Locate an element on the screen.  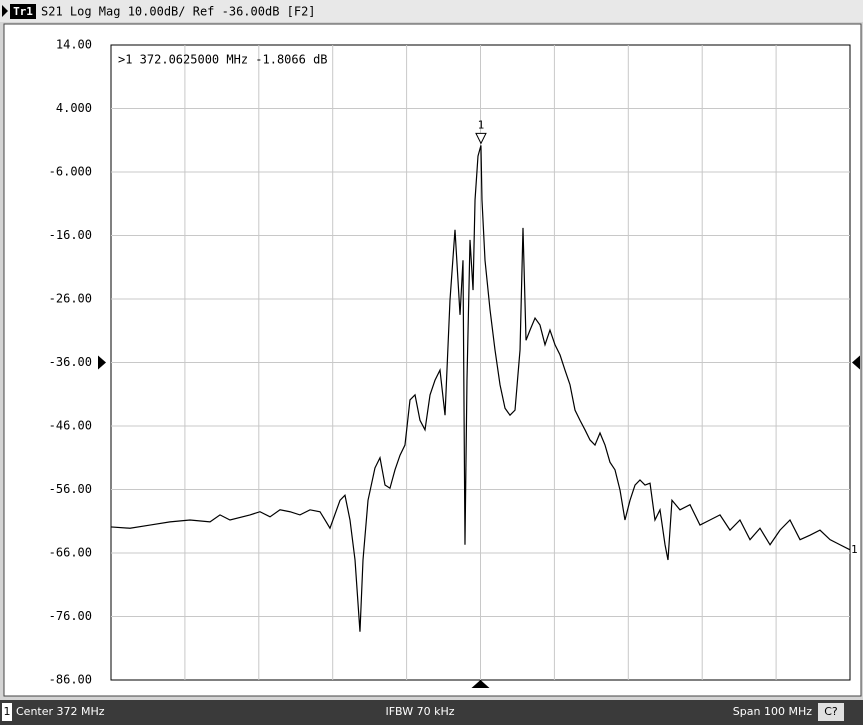
y-tick-label: -66.00 is located at coordinates (70, 553).